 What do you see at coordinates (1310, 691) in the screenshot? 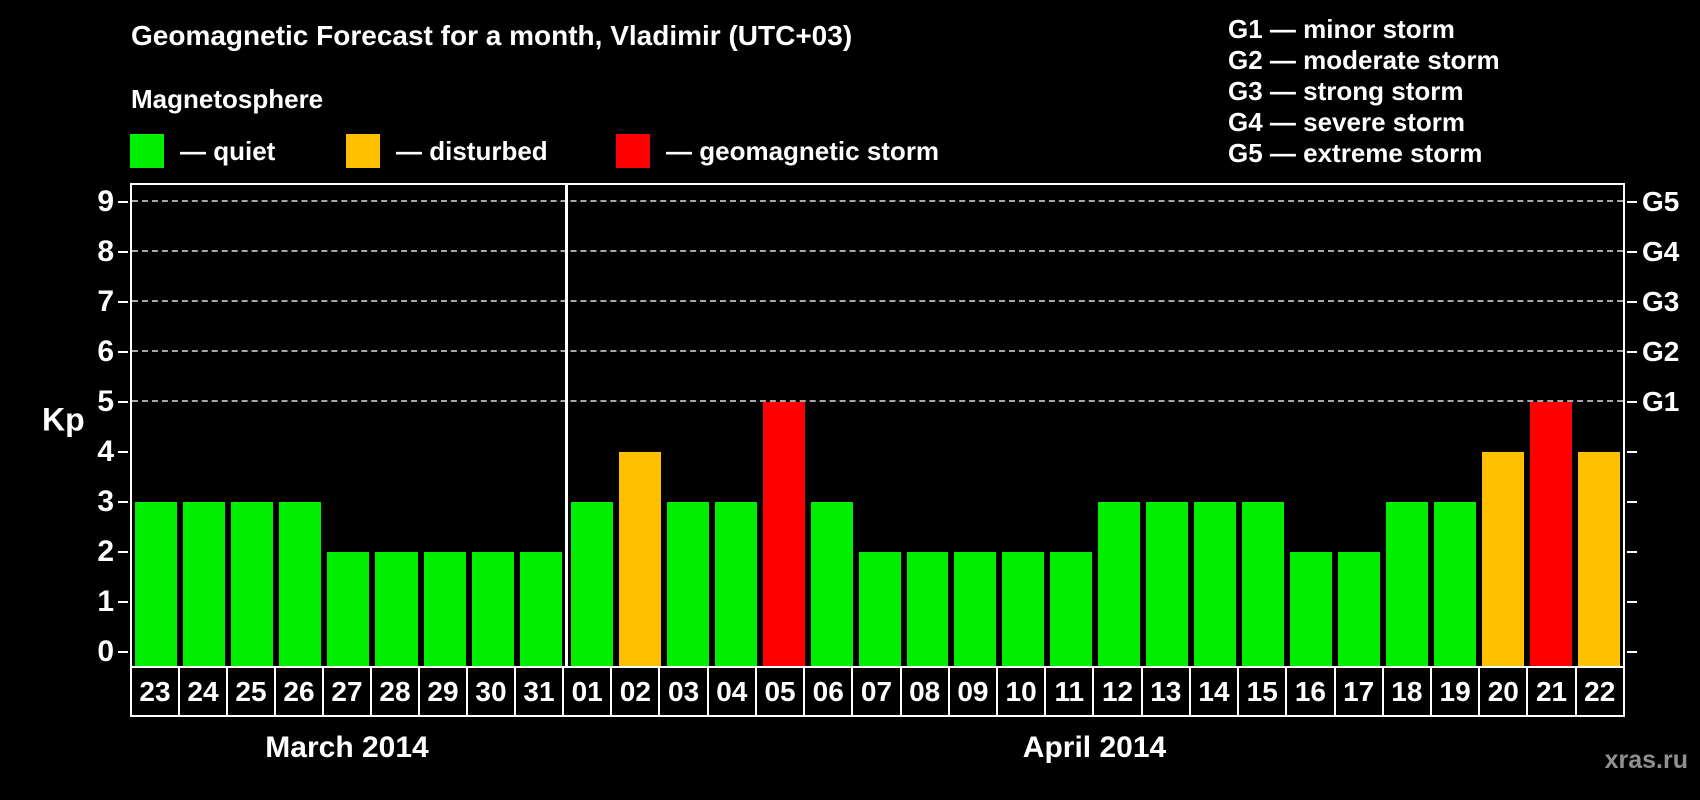
I see `day-tick-label: 16` at bounding box center [1310, 691].